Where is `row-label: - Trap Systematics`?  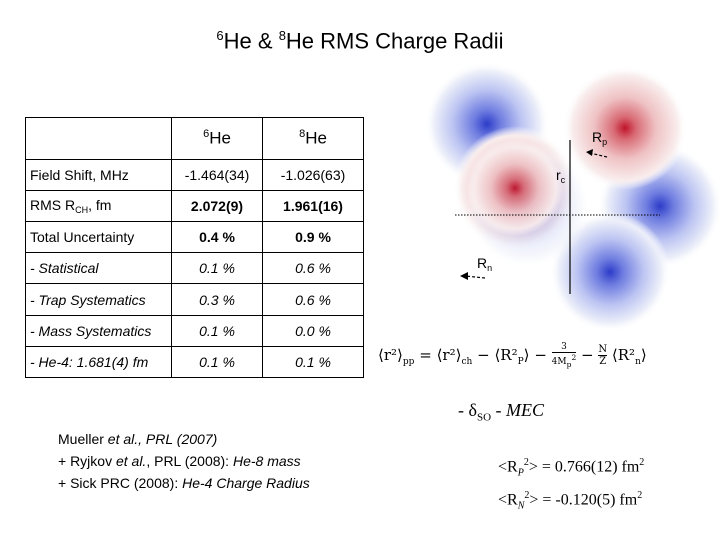
row-label: - Trap Systematics is located at coordinates (98, 299).